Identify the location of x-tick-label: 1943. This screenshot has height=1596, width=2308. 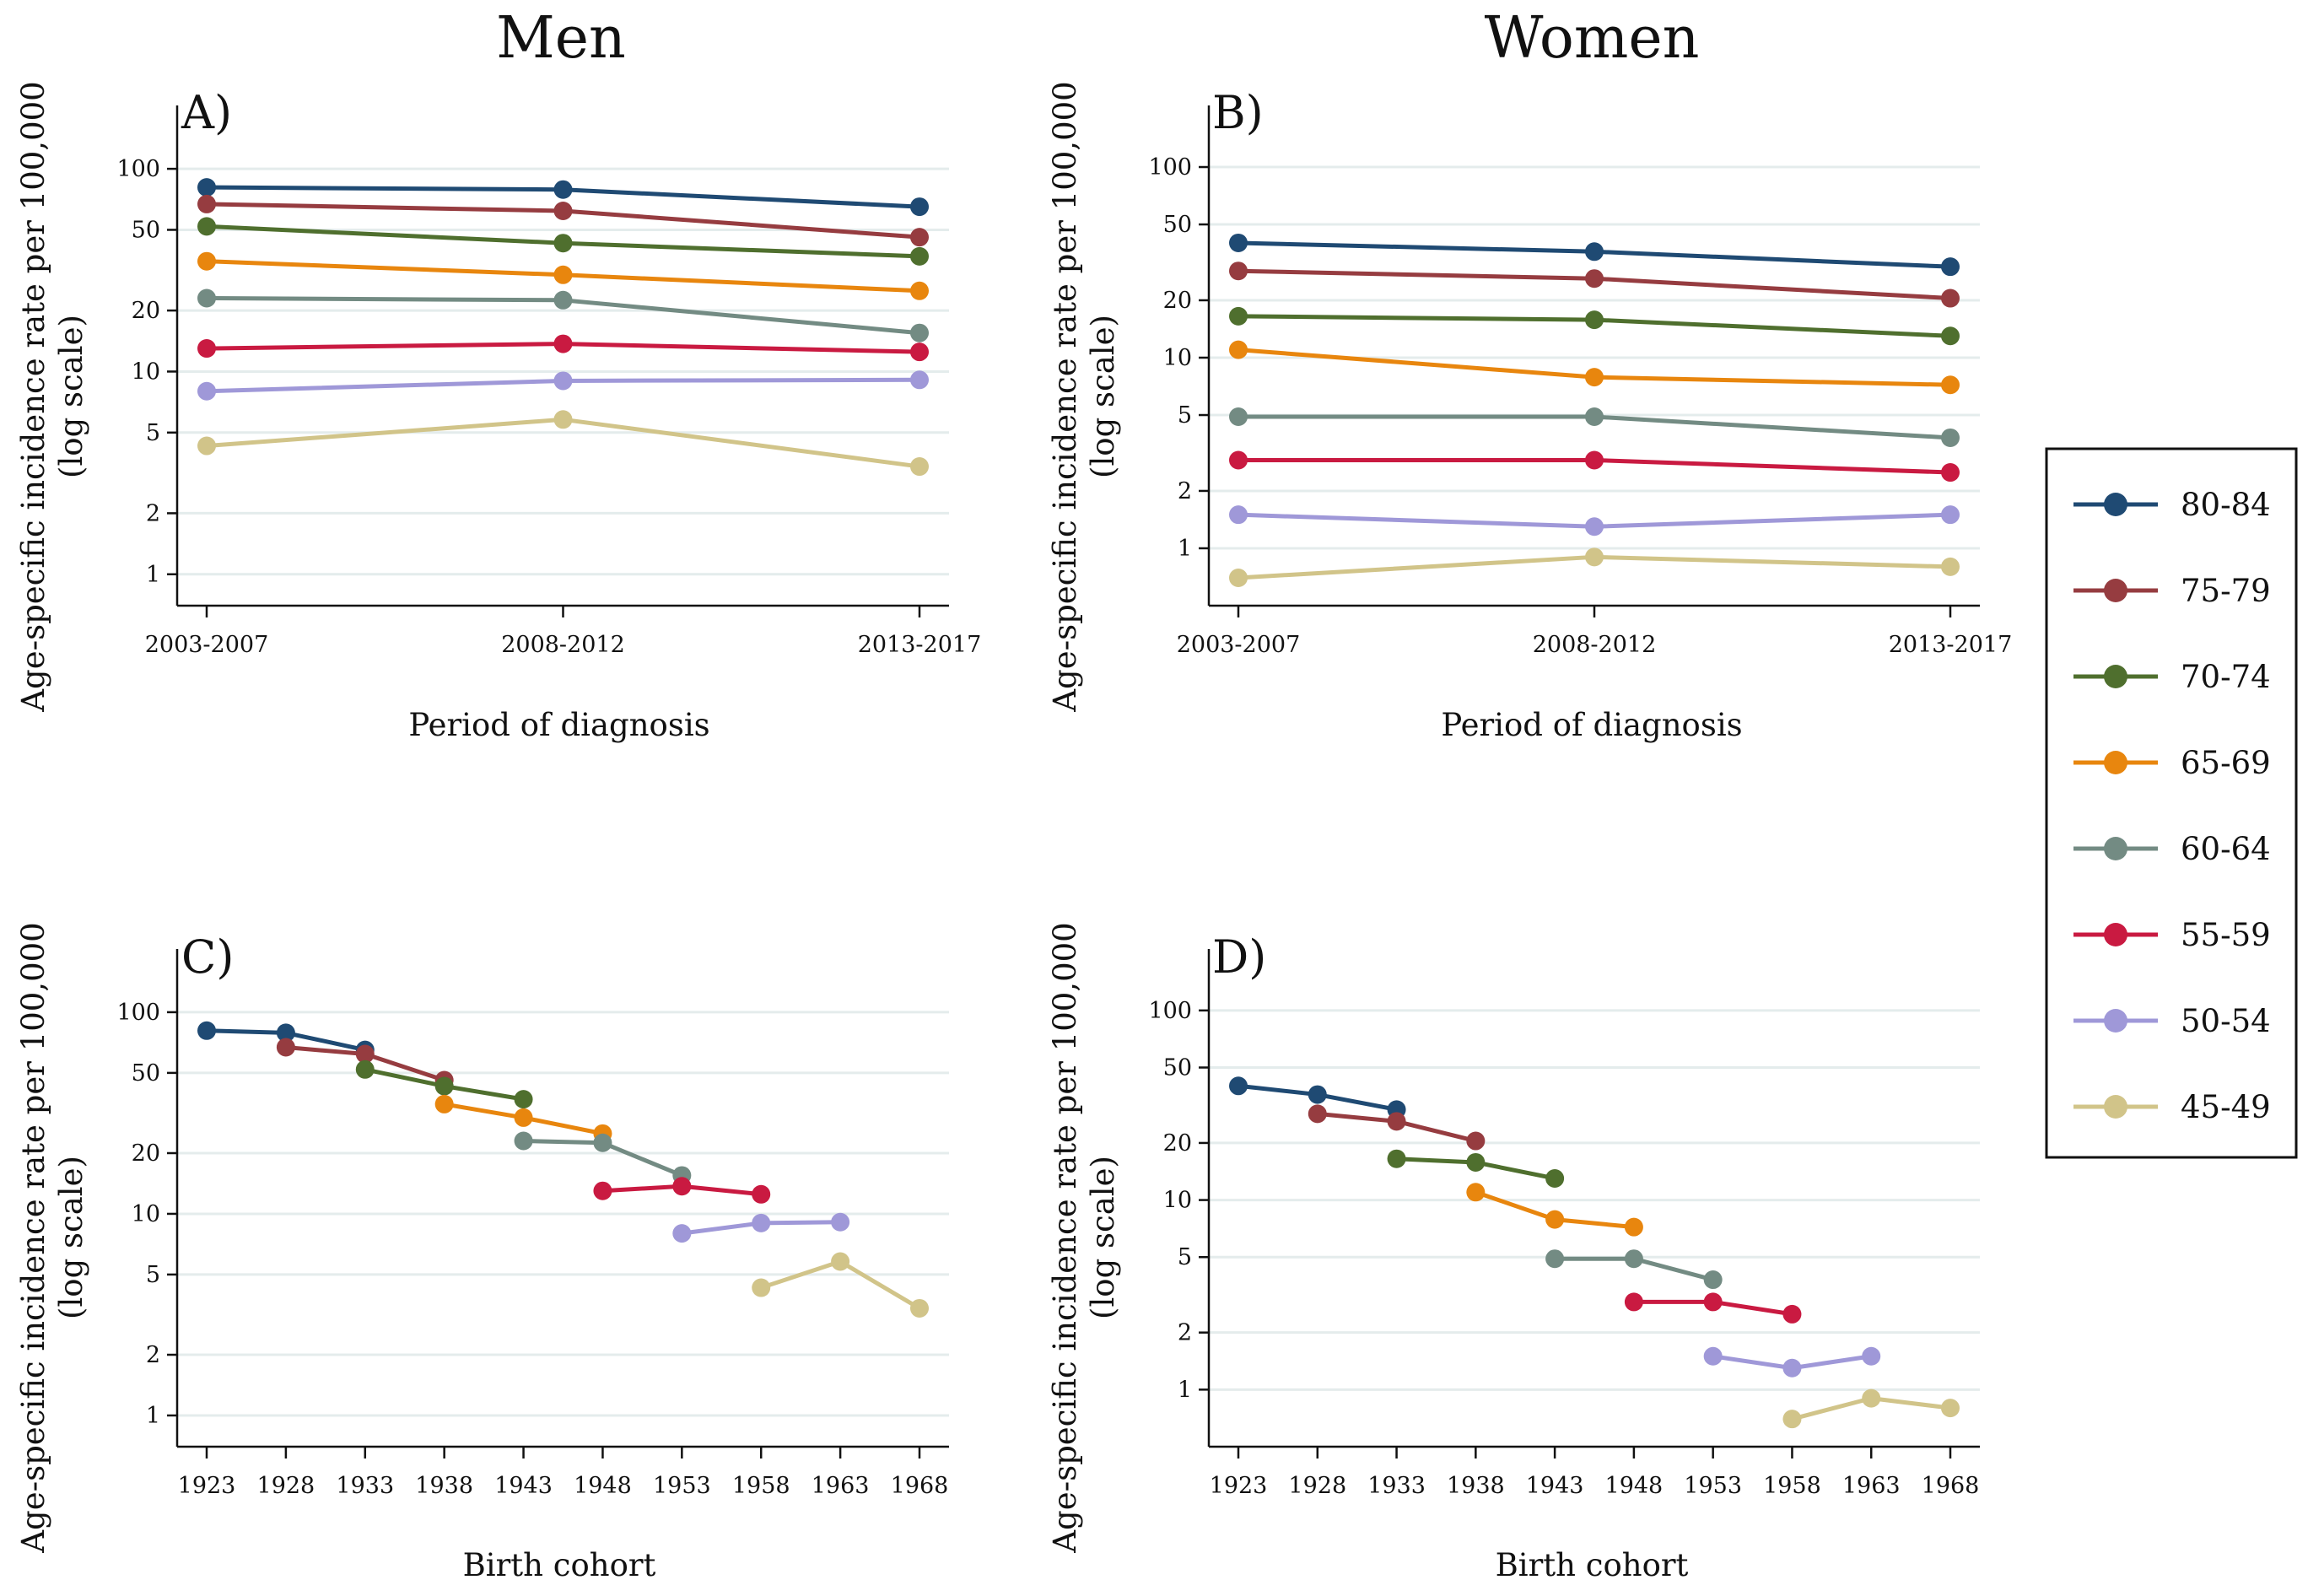
(523, 1486).